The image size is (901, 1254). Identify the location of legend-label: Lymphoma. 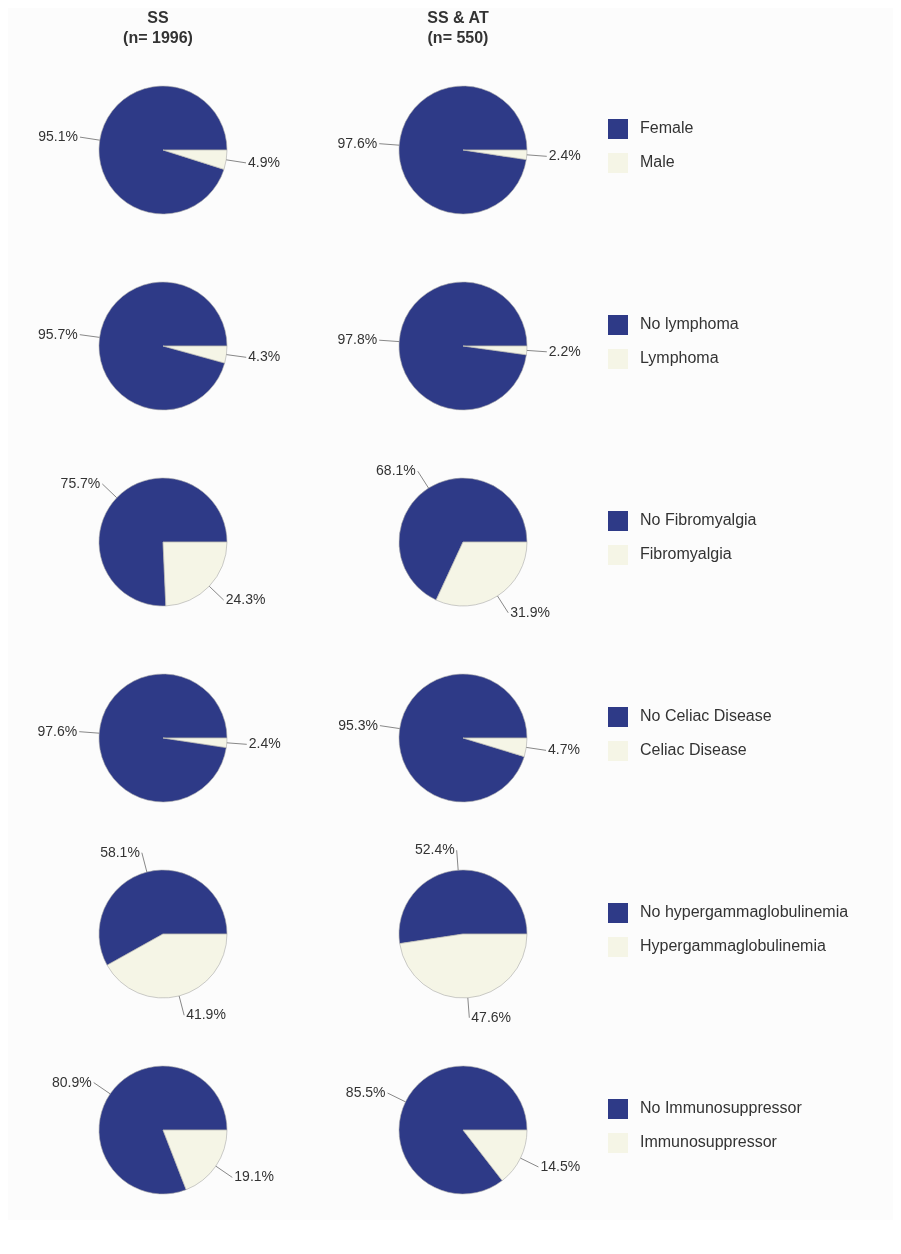
(679, 357).